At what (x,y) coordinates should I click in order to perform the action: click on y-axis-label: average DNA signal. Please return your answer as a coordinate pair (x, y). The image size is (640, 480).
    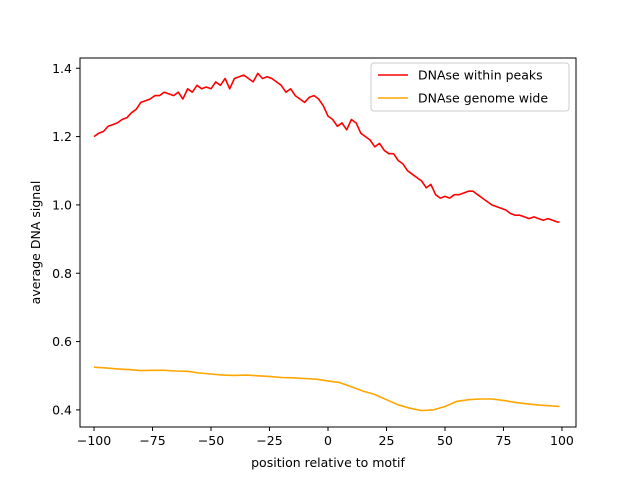
    Looking at the image, I should click on (35, 243).